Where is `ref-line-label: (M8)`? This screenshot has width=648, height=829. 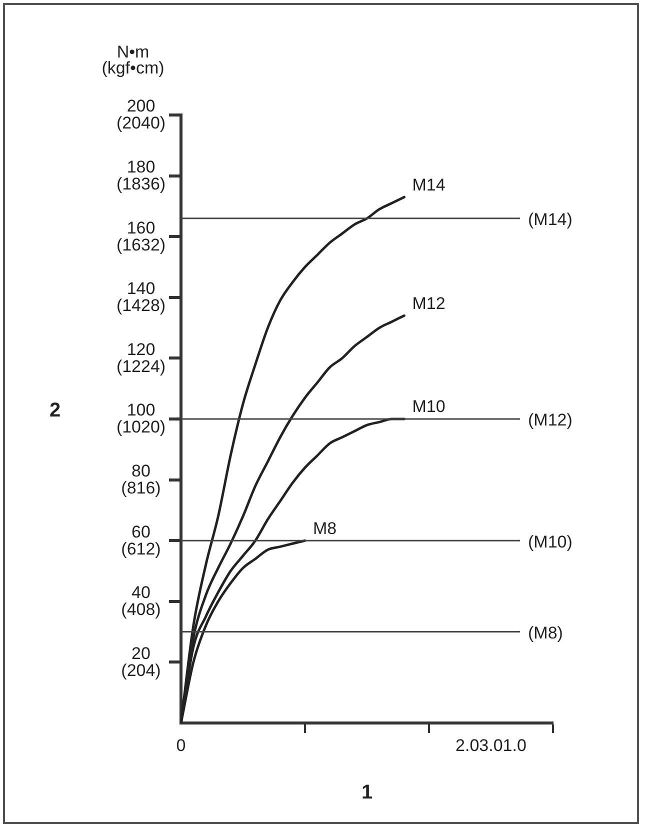
ref-line-label: (M8) is located at coordinates (545, 632).